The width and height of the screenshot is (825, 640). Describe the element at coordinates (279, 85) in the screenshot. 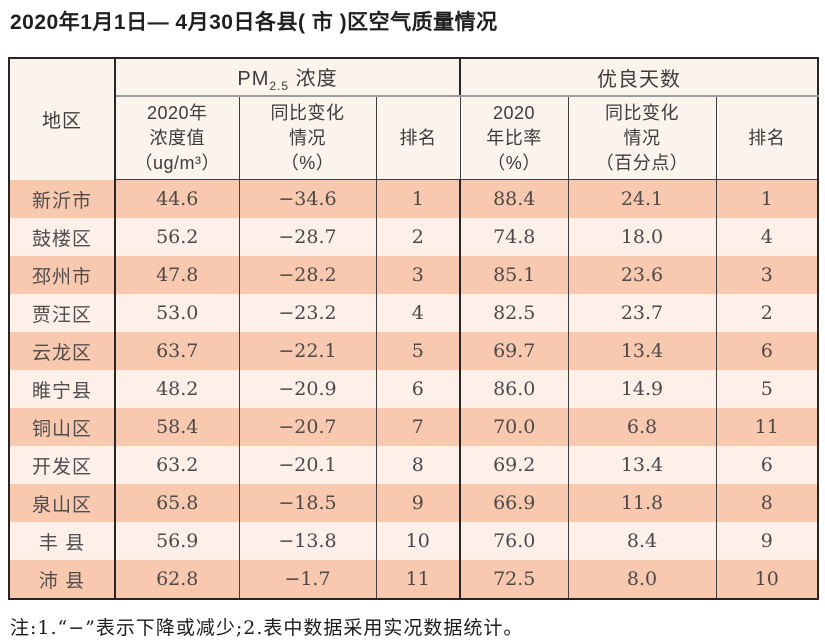

I see `pm25-label-subscript: 2.5` at that location.